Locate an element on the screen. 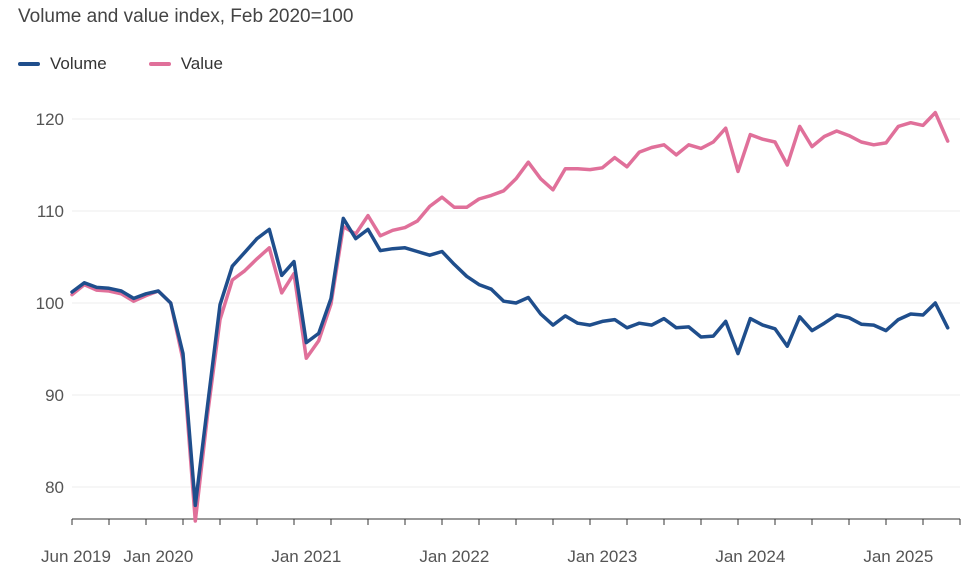 The width and height of the screenshot is (980, 581). x-tick-label: Jun 2019 is located at coordinates (76, 556).